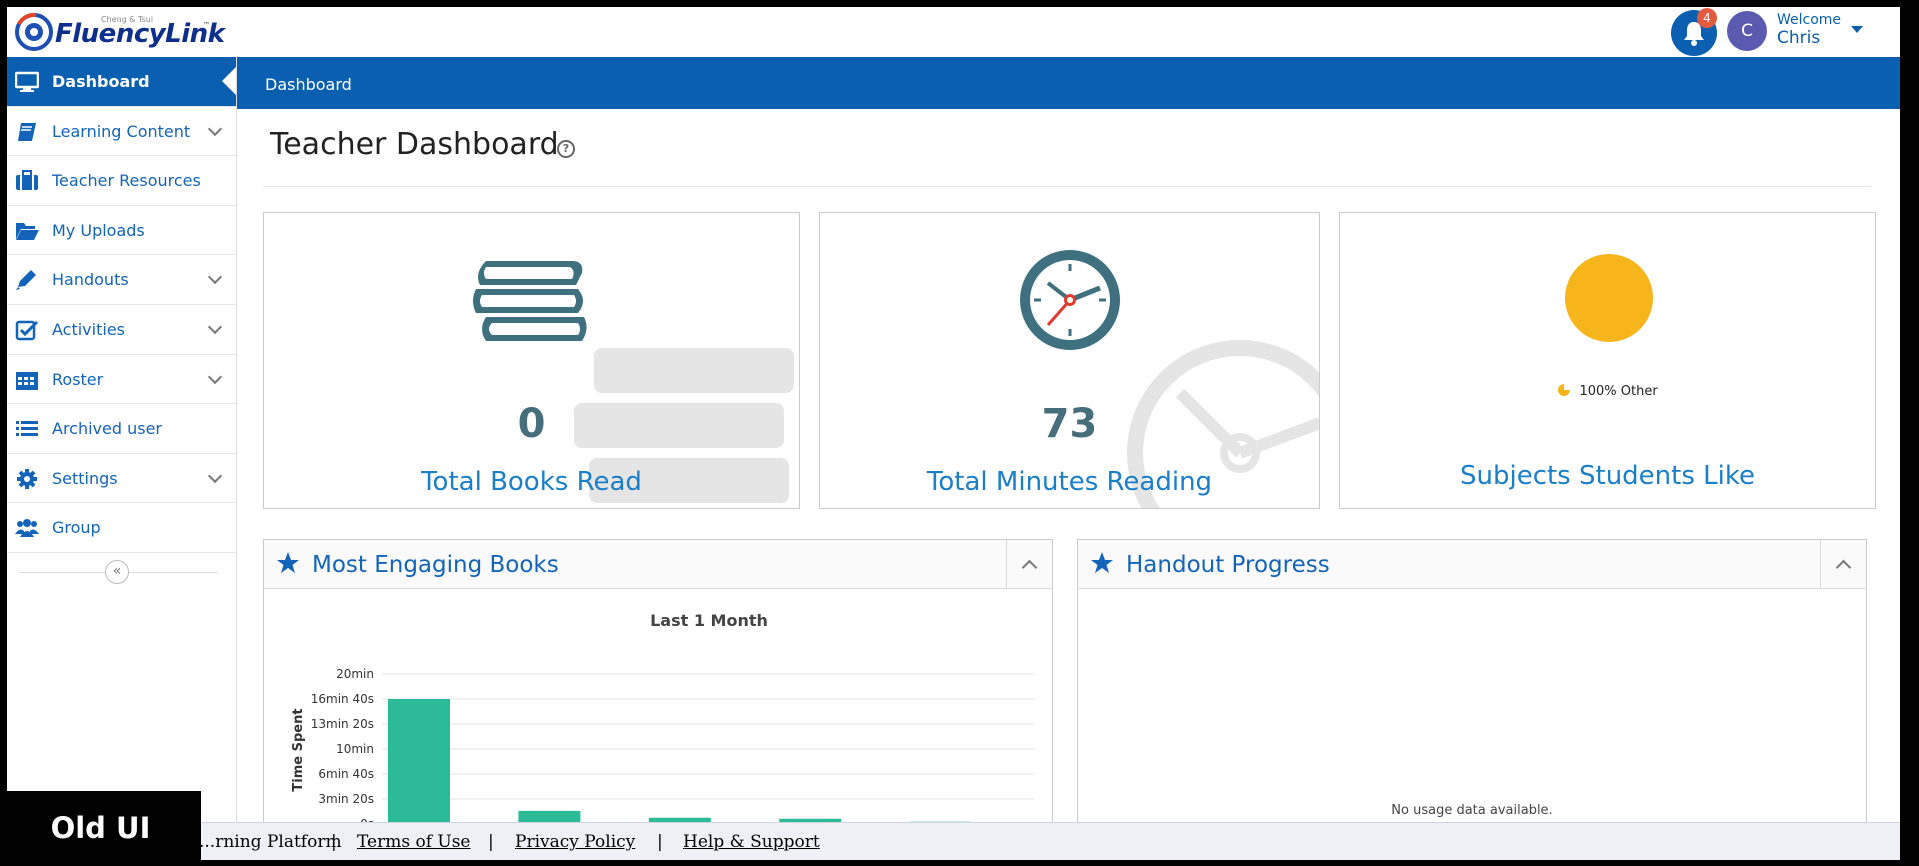 The image size is (1919, 866). Describe the element at coordinates (342, 699) in the screenshot. I see `chart-y-tick-label: 16min 40s` at that location.